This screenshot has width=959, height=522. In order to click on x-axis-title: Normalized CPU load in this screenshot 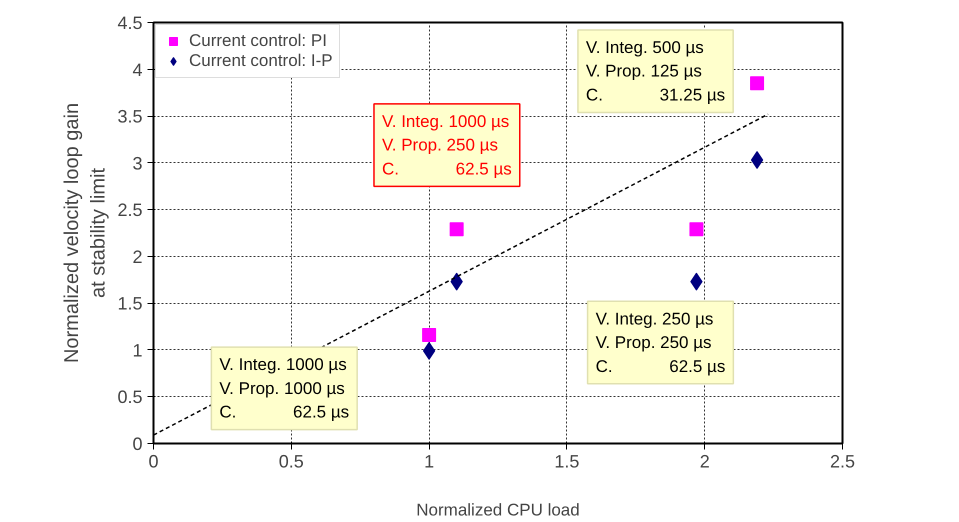, I will do `click(498, 510)`.